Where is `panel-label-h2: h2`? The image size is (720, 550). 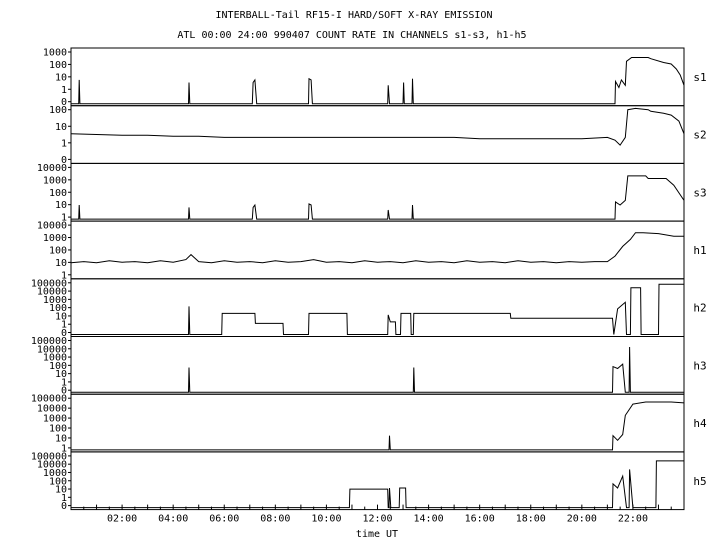 panel-label-h2: h2 is located at coordinates (699, 308).